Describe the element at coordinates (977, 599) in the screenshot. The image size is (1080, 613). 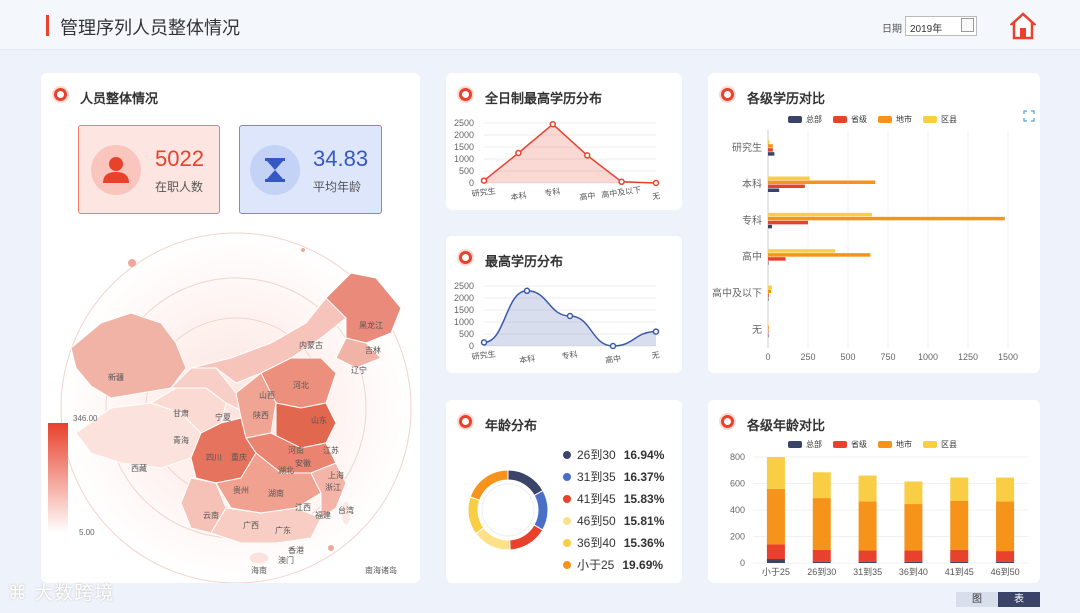
I see `chart-view-tab: 图` at that location.